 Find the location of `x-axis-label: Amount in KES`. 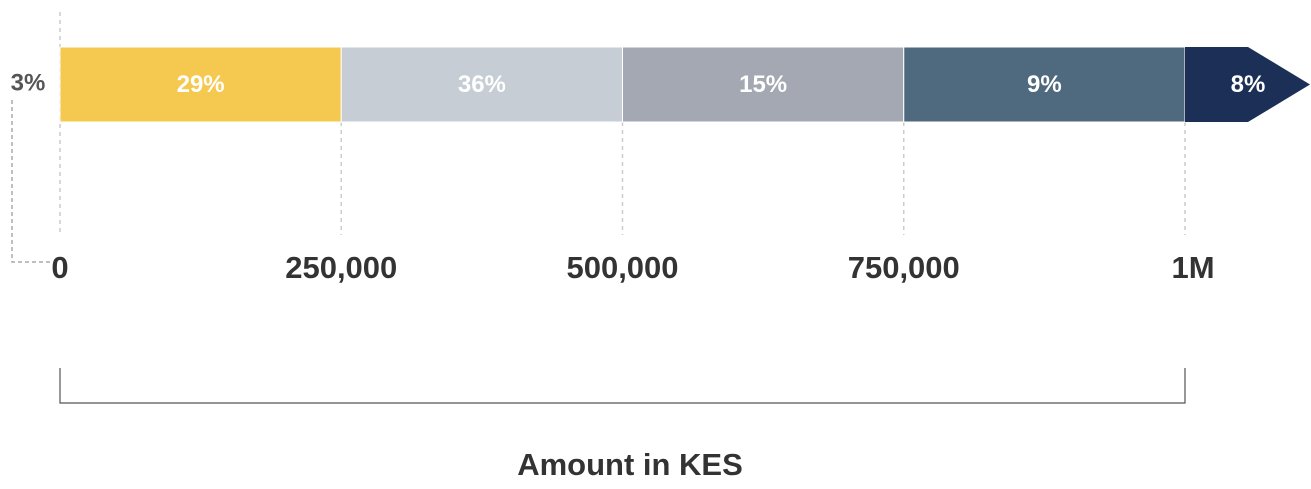

x-axis-label: Amount in KES is located at coordinates (630, 464).